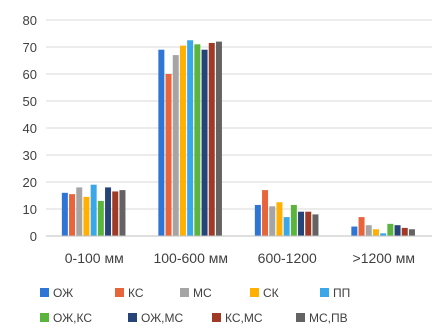 Image resolution: width=442 pixels, height=331 pixels. I want to click on legend-label: СК, so click(271, 293).